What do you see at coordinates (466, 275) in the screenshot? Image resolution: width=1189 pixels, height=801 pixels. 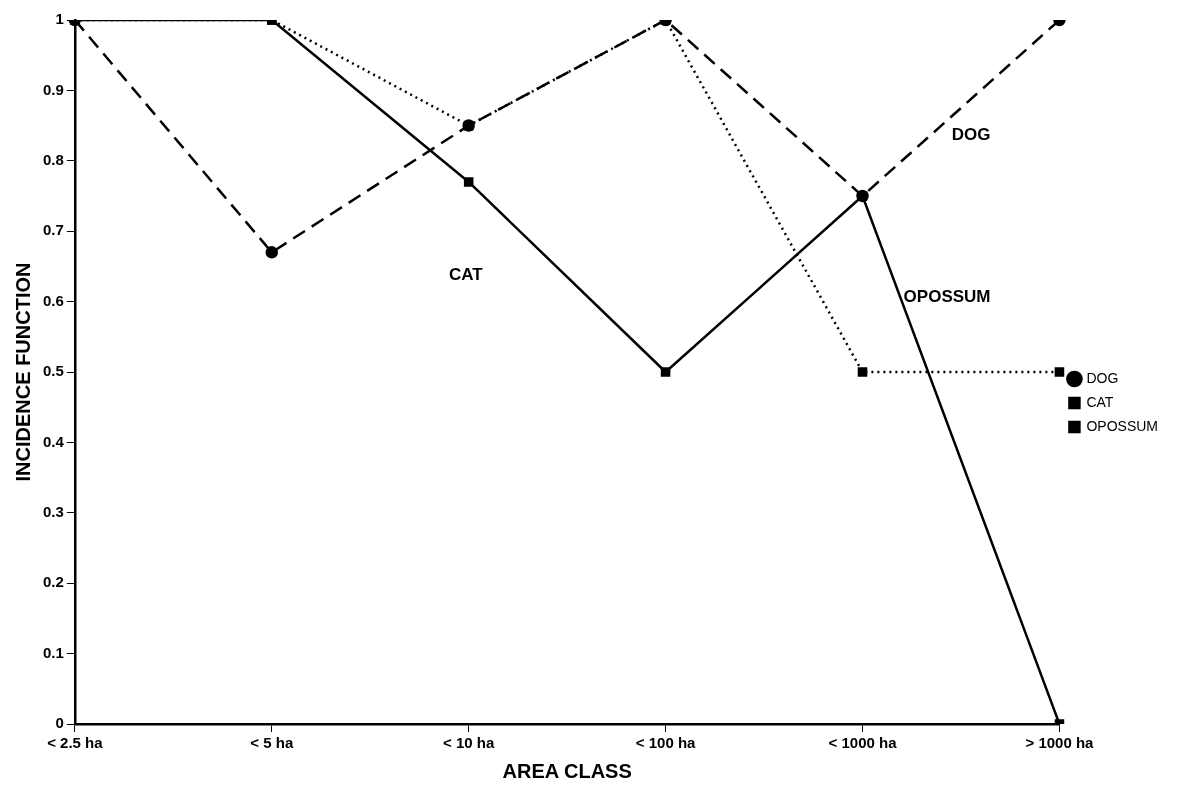 I see `annotation: CAT` at bounding box center [466, 275].